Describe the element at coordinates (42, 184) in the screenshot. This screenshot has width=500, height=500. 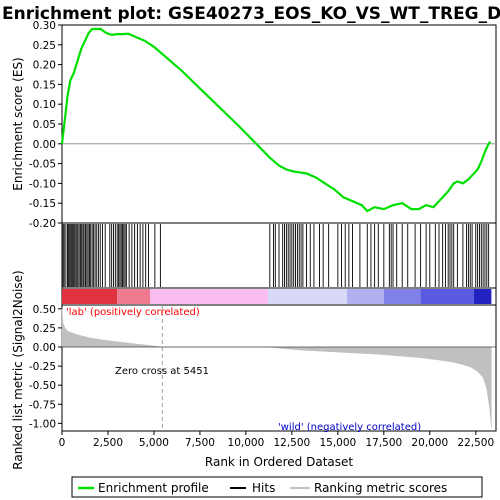
I see `es-y-tick-label: -0.10` at that location.